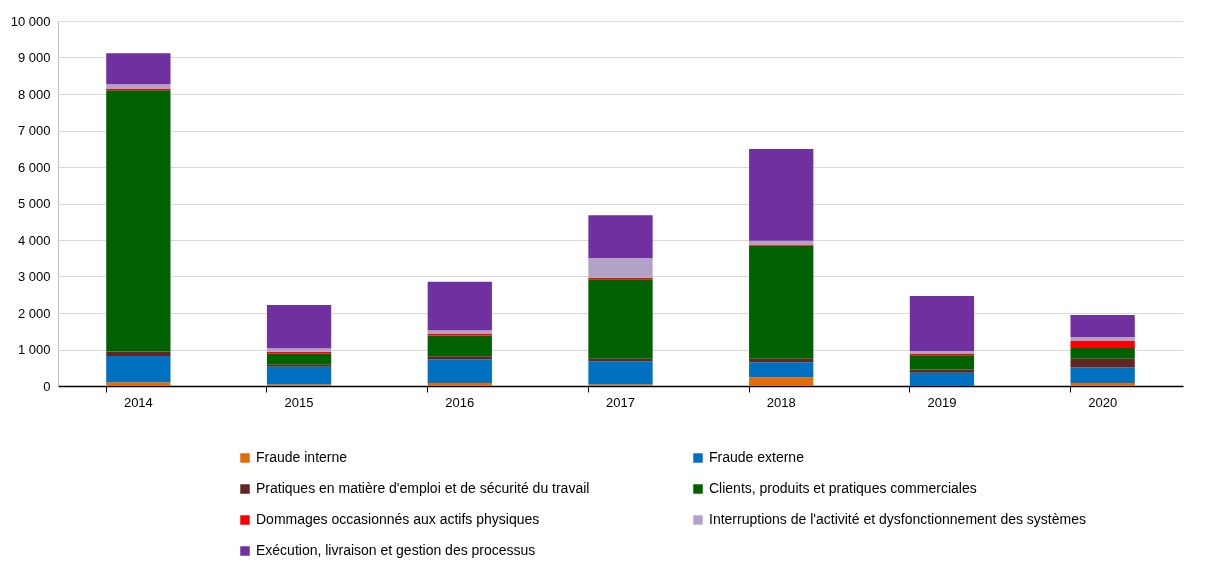 Image resolution: width=1209 pixels, height=567 pixels. What do you see at coordinates (423, 488) in the screenshot?
I see `legend-label: Pratiques en matière d'emploi et de sécurité du travail` at bounding box center [423, 488].